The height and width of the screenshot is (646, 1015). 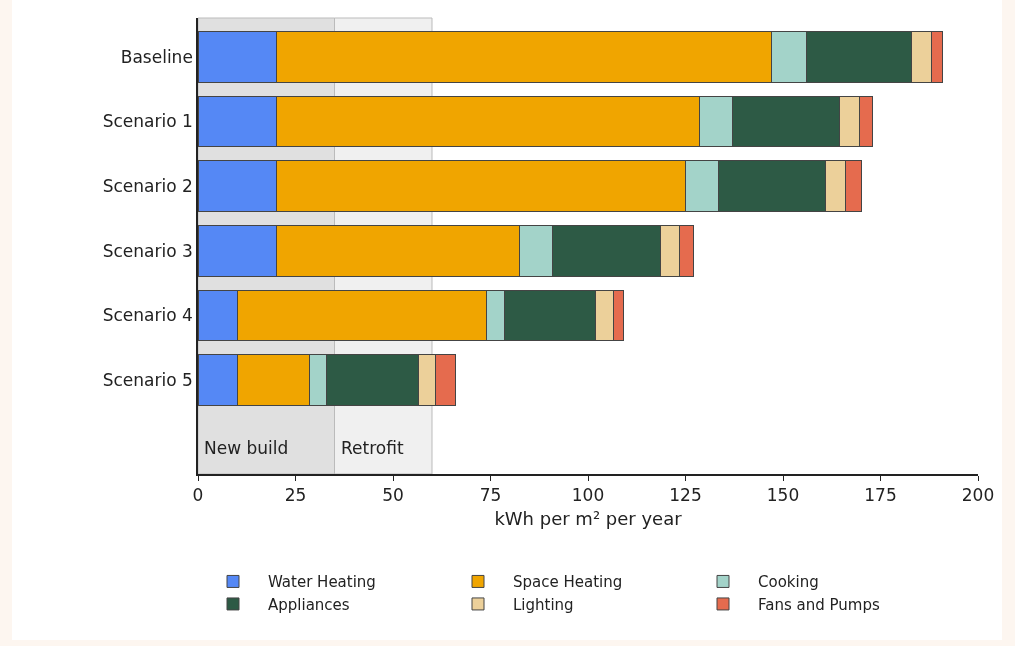 I want to click on x-axis-title: kWh per m² per year, so click(x=588, y=518).